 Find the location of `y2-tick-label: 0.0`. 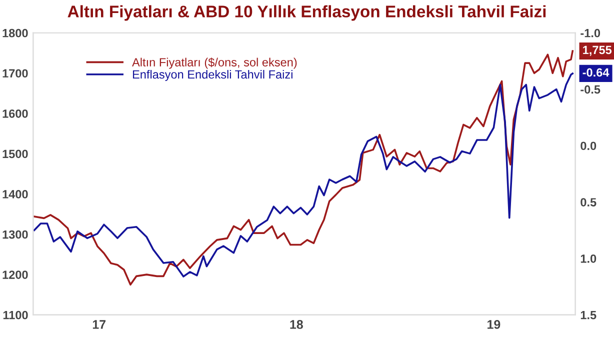

y2-tick-label: 0.0 is located at coordinates (588, 146).